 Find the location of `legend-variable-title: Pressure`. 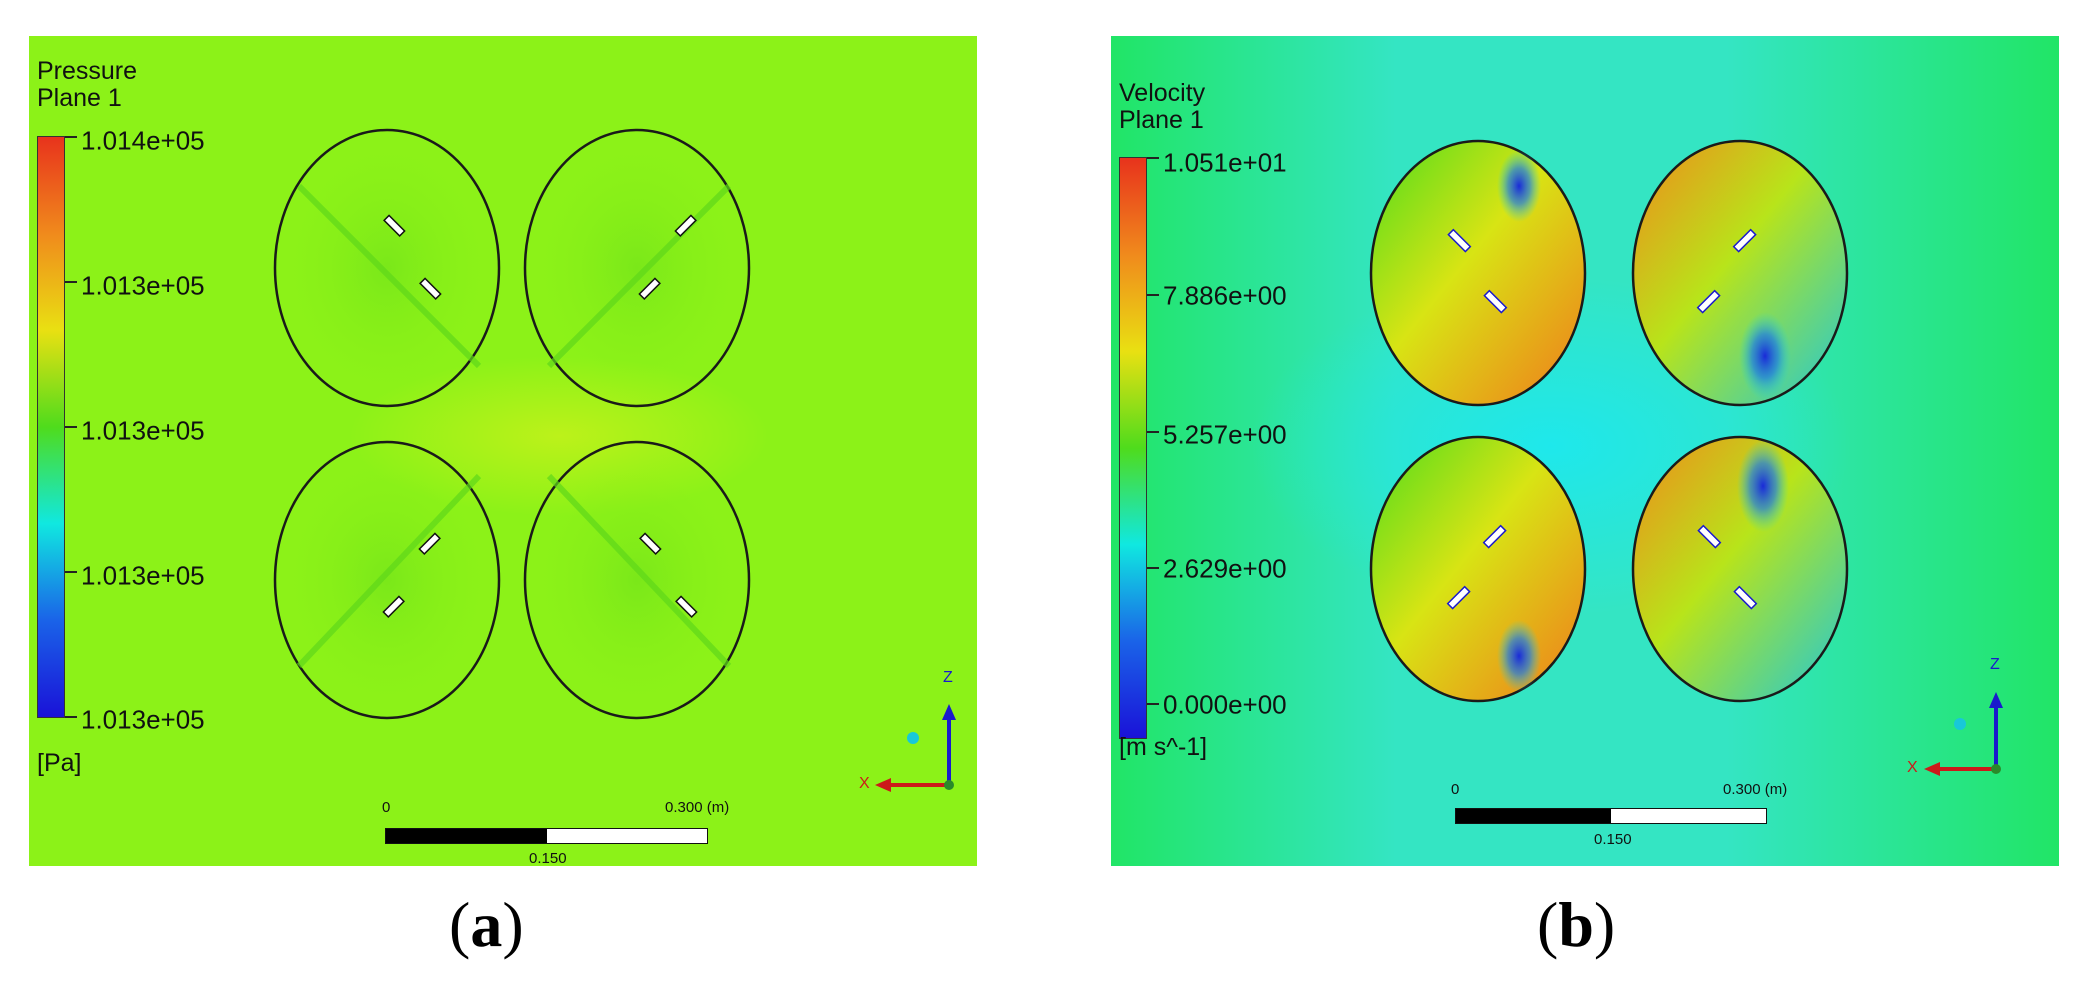

legend-variable-title: Pressure is located at coordinates (87, 71).